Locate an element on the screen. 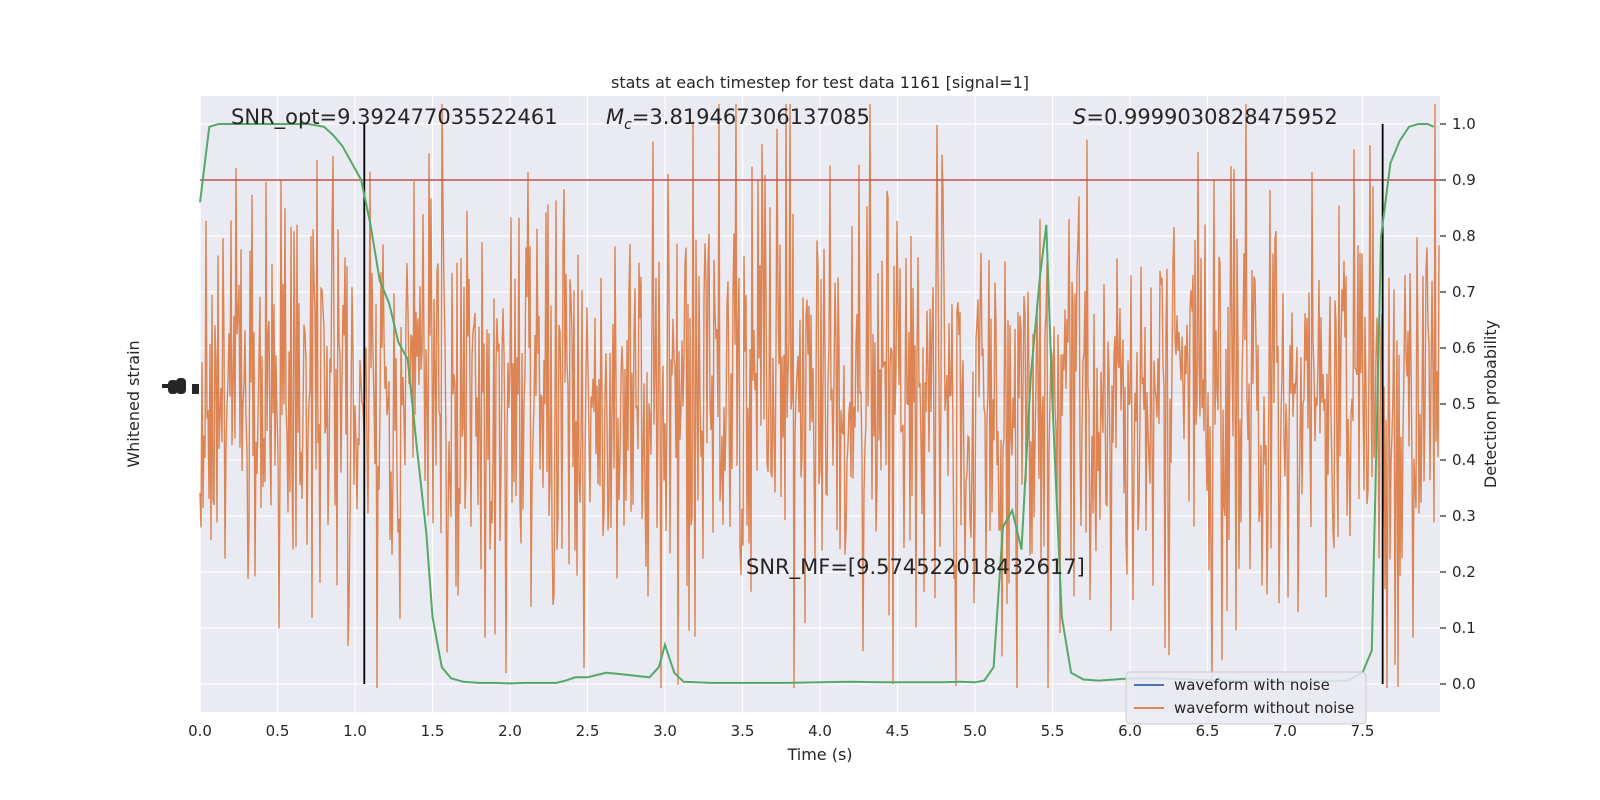 This screenshot has width=1600, height=800. y-right-tick-label: 0.2 is located at coordinates (1464, 572).